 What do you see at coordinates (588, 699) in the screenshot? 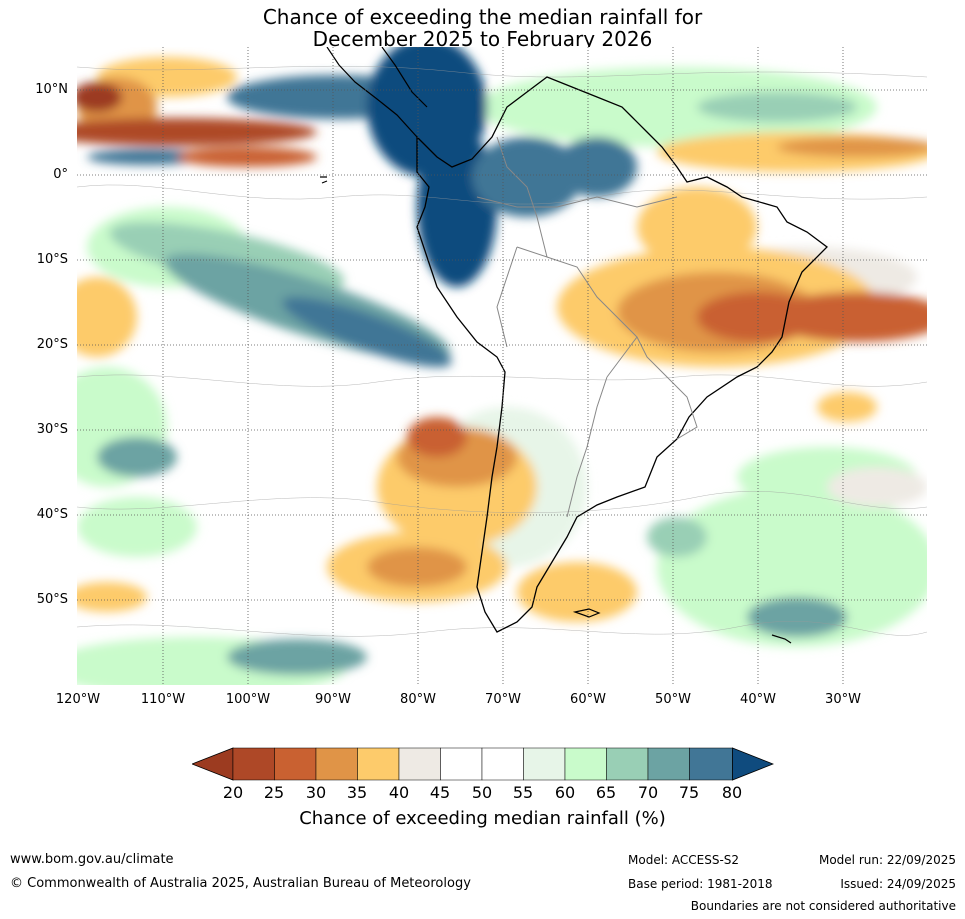
I see `lon-label-60w: 60°W` at bounding box center [588, 699].